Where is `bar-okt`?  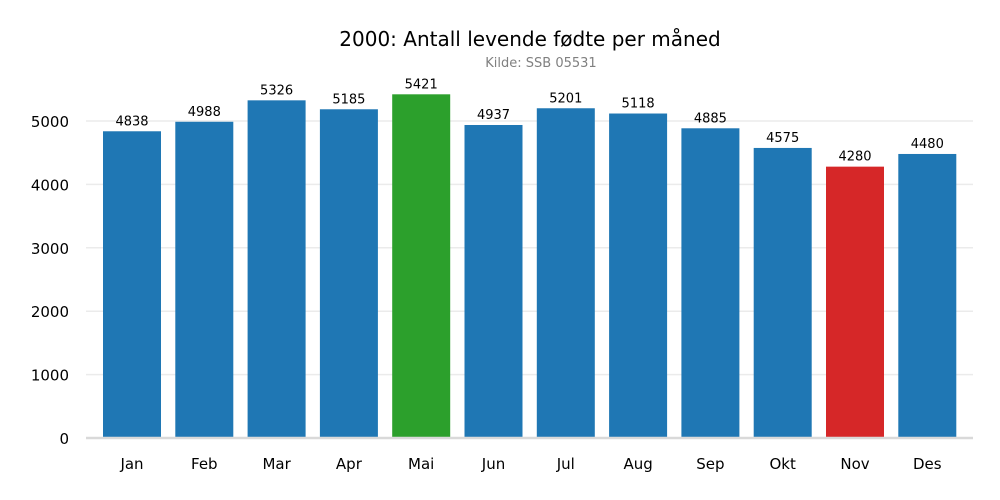
bar-okt is located at coordinates (782, 292).